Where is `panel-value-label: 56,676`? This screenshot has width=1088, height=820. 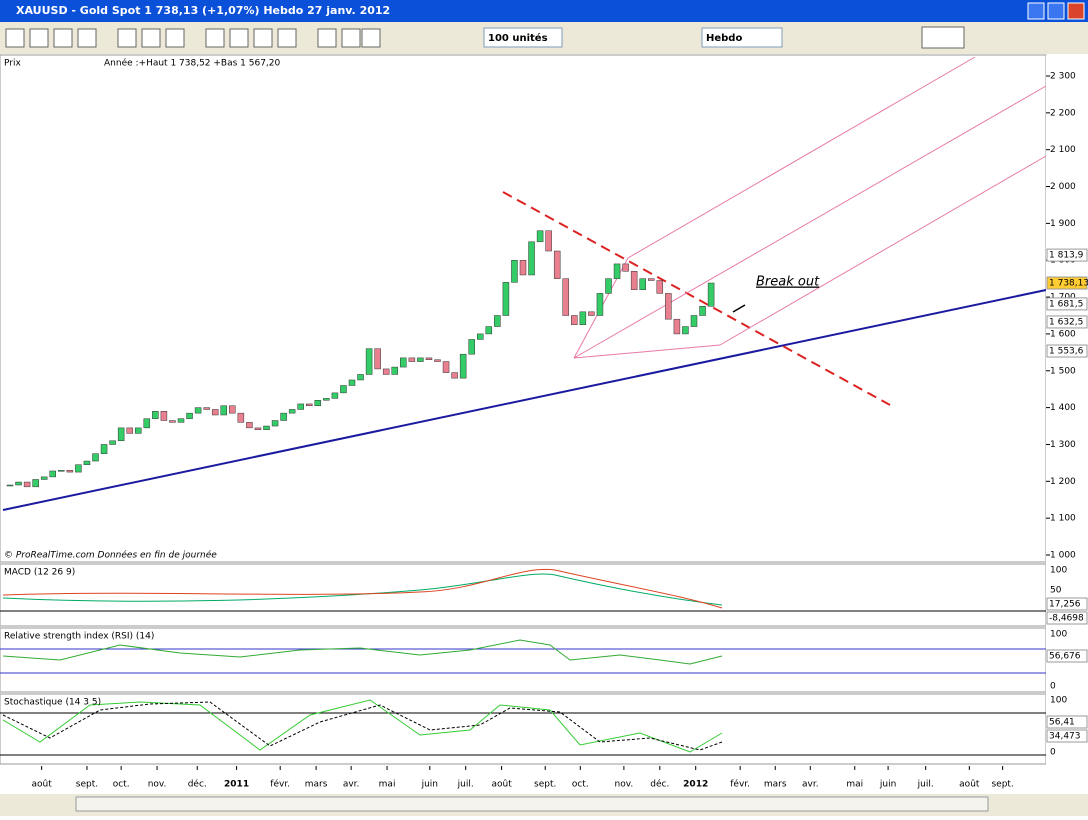 panel-value-label: 56,676 is located at coordinates (1065, 657).